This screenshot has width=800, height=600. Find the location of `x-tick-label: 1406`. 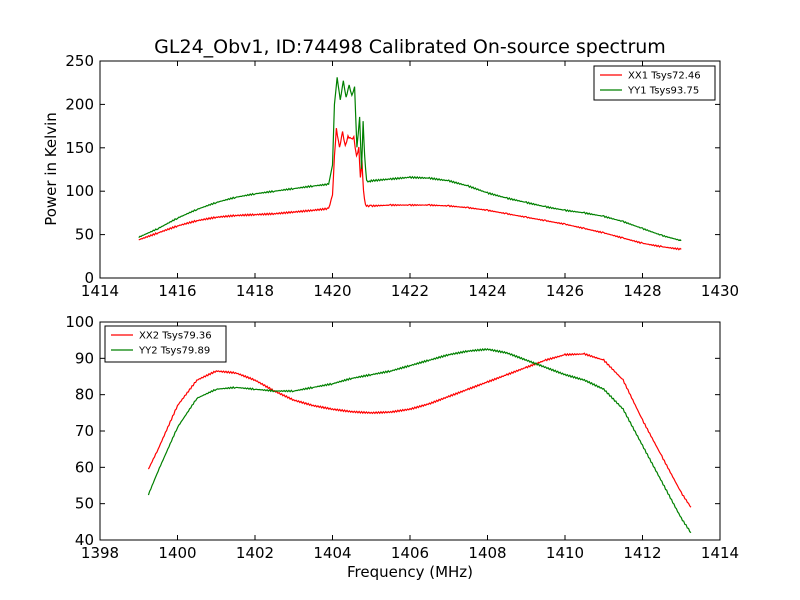

x-tick-label: 1406 is located at coordinates (410, 553).